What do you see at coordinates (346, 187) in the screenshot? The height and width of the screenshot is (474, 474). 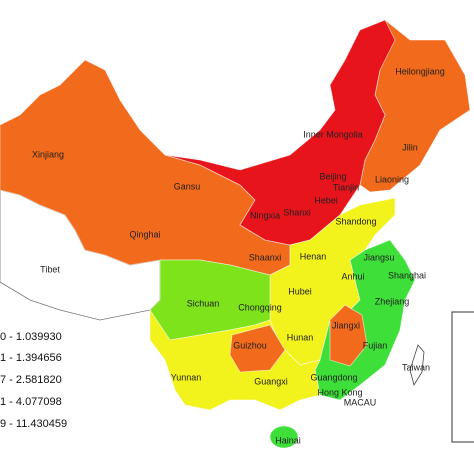 I see `region-label: Tianjin` at bounding box center [346, 187].